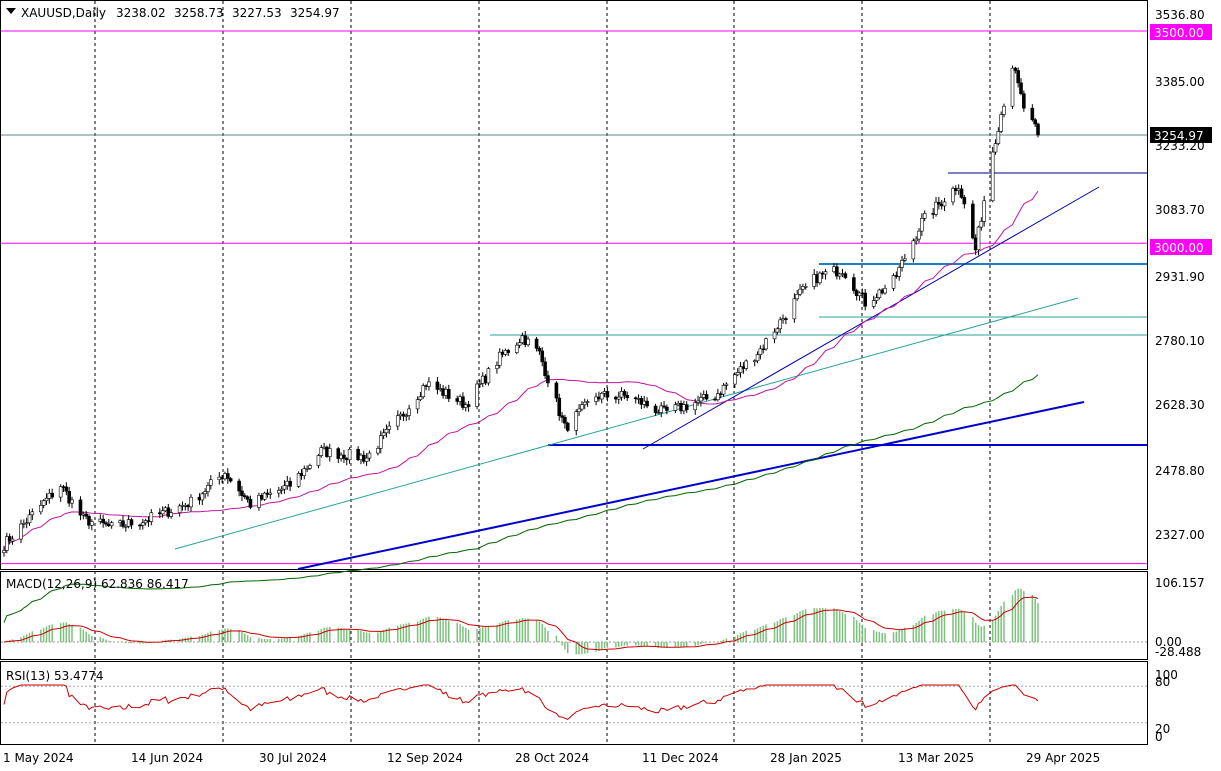 This screenshot has width=1221, height=771. What do you see at coordinates (141, 13) in the screenshot?
I see `open-value: 3238.02` at bounding box center [141, 13].